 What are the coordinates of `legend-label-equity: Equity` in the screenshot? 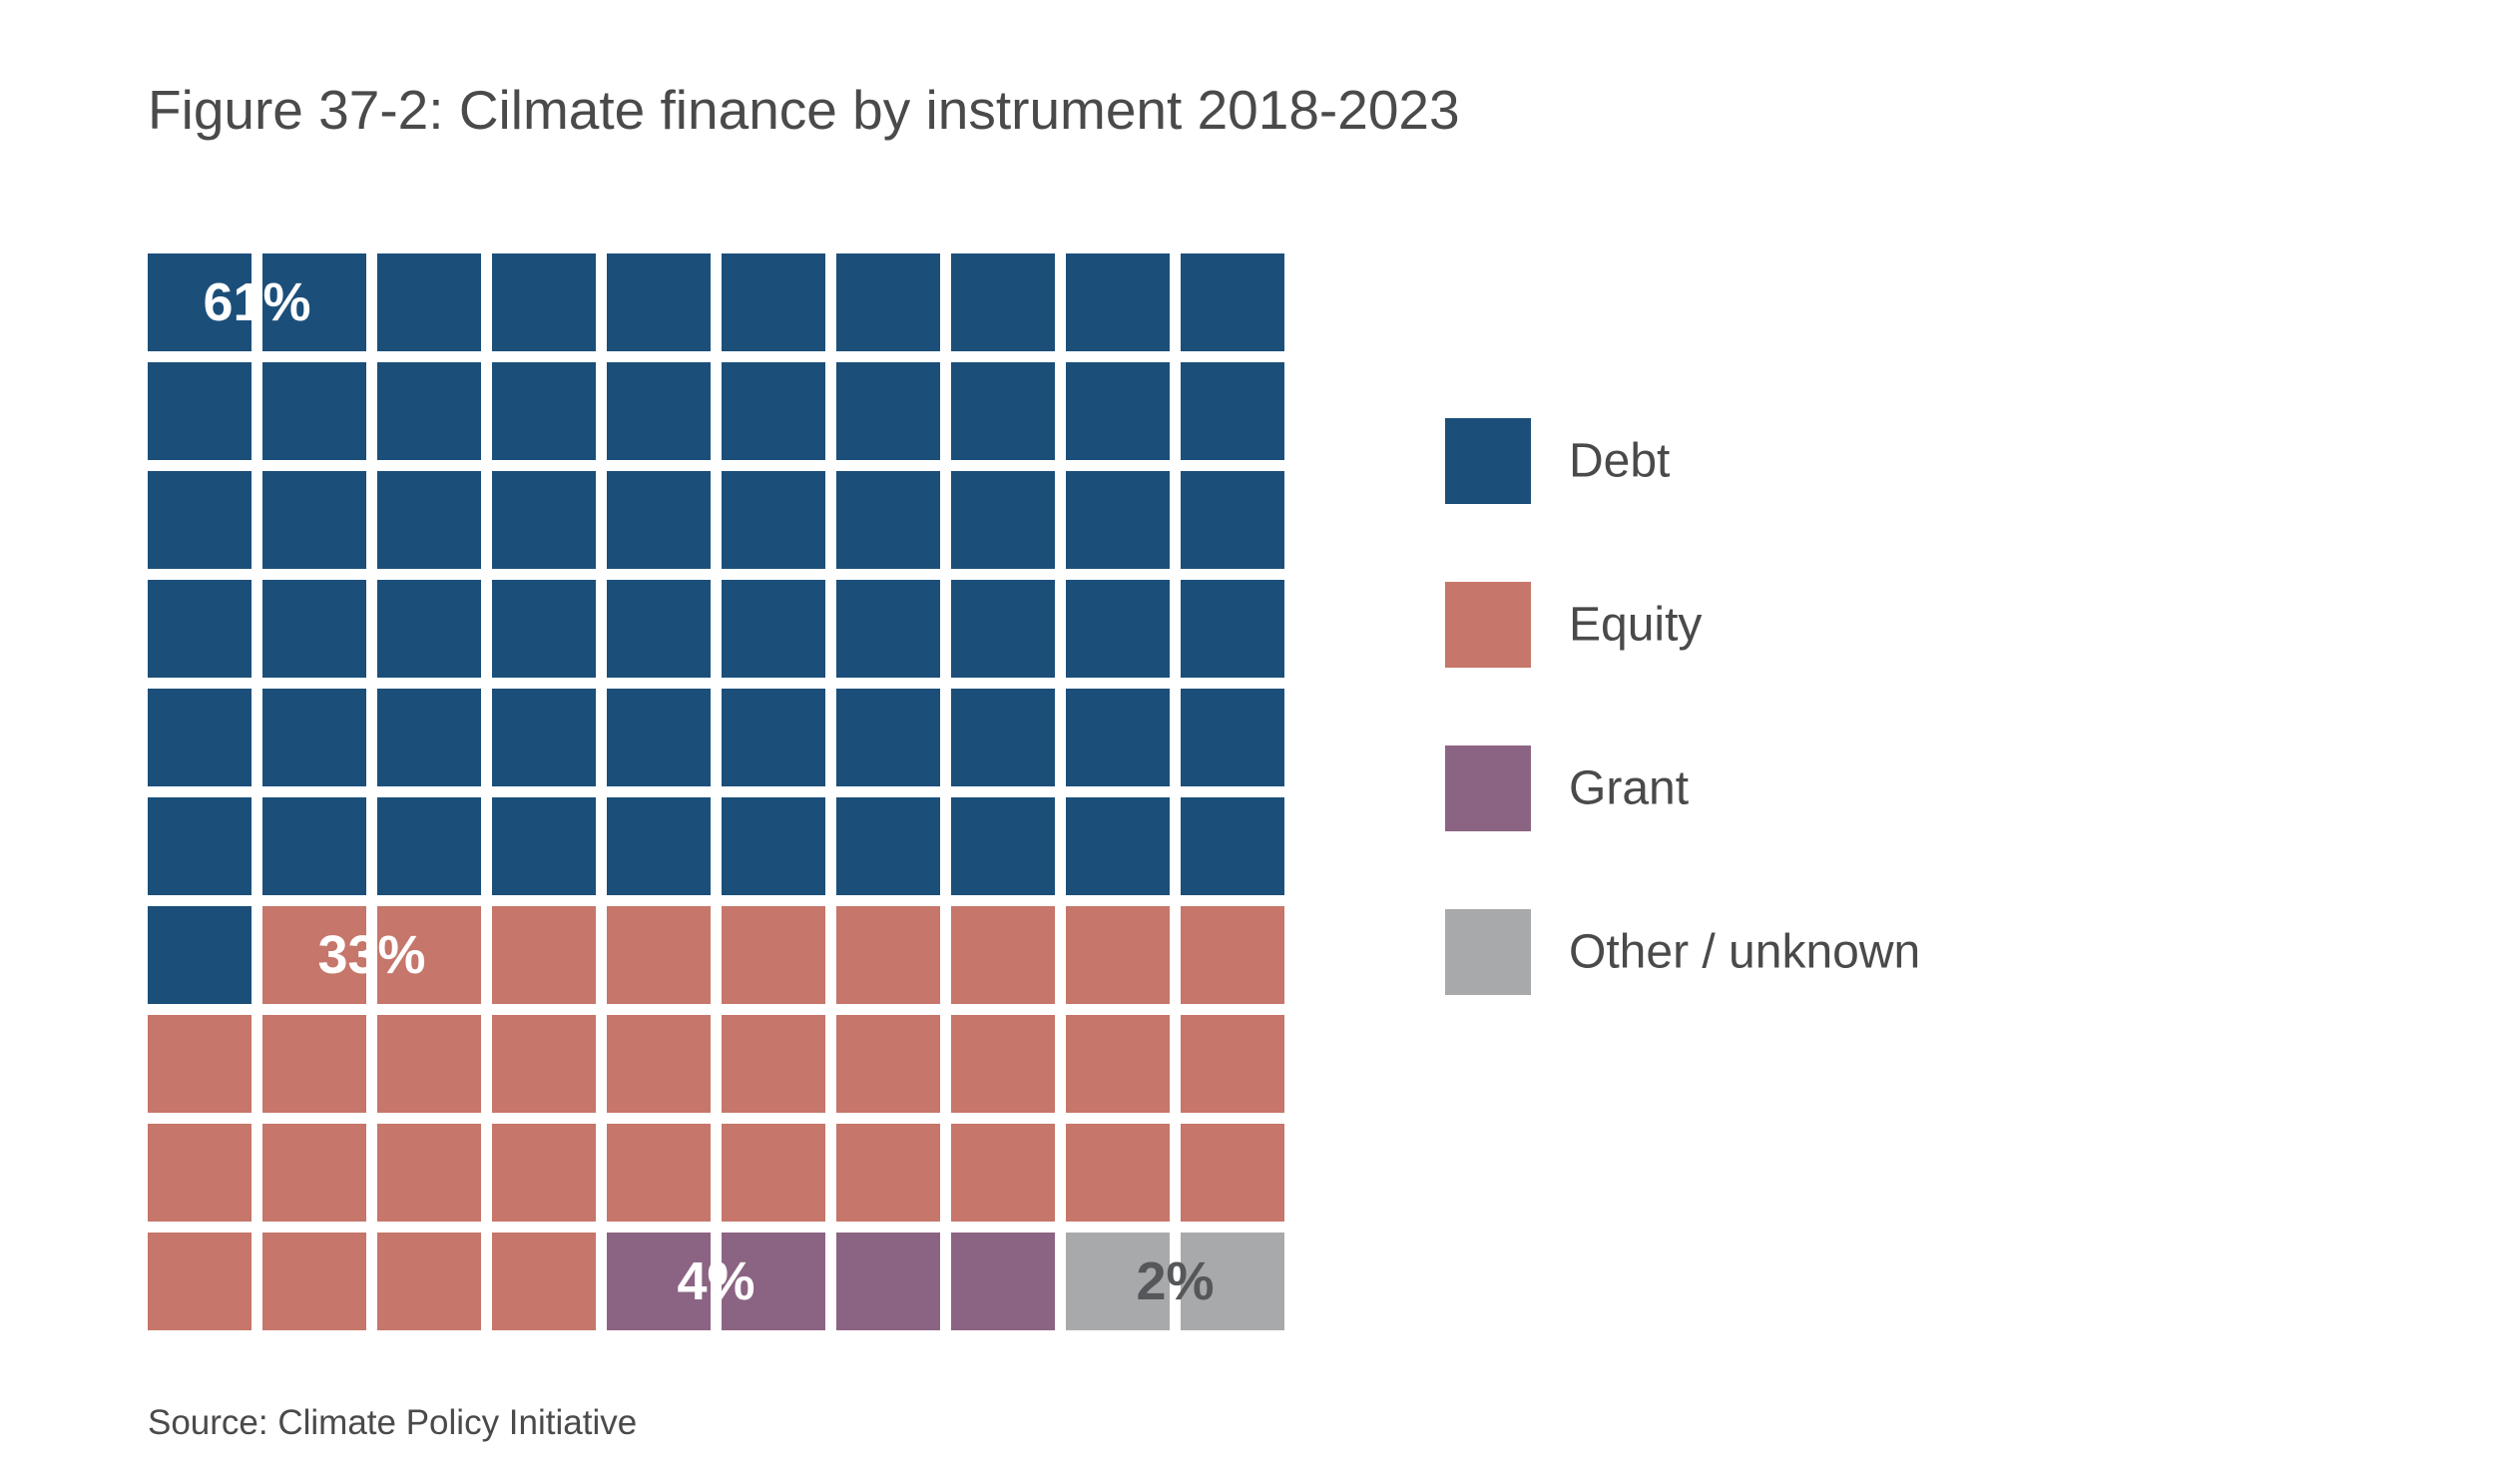 It's located at (1635, 625).